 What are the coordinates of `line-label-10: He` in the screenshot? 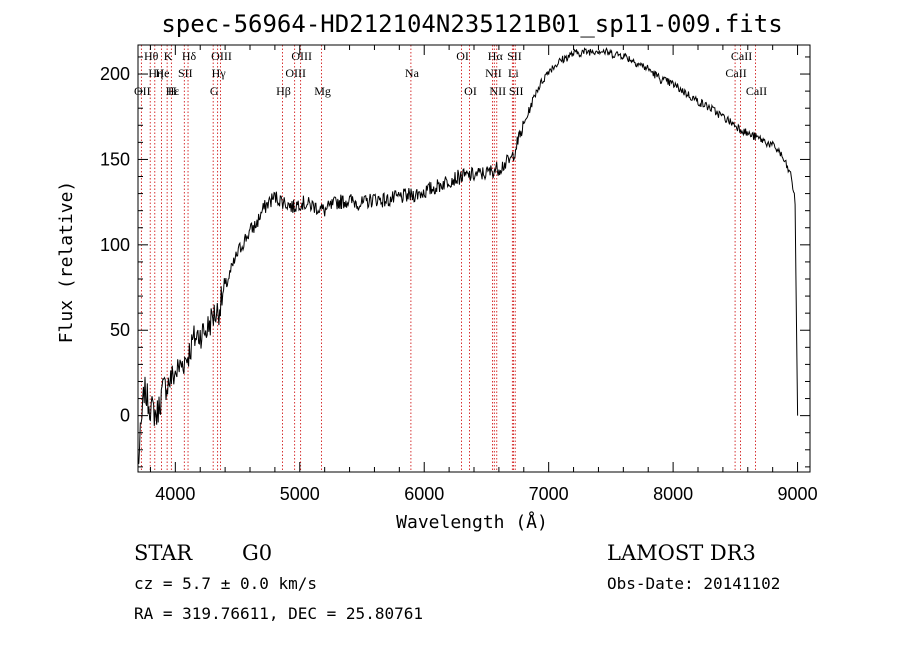 It's located at (163, 73).